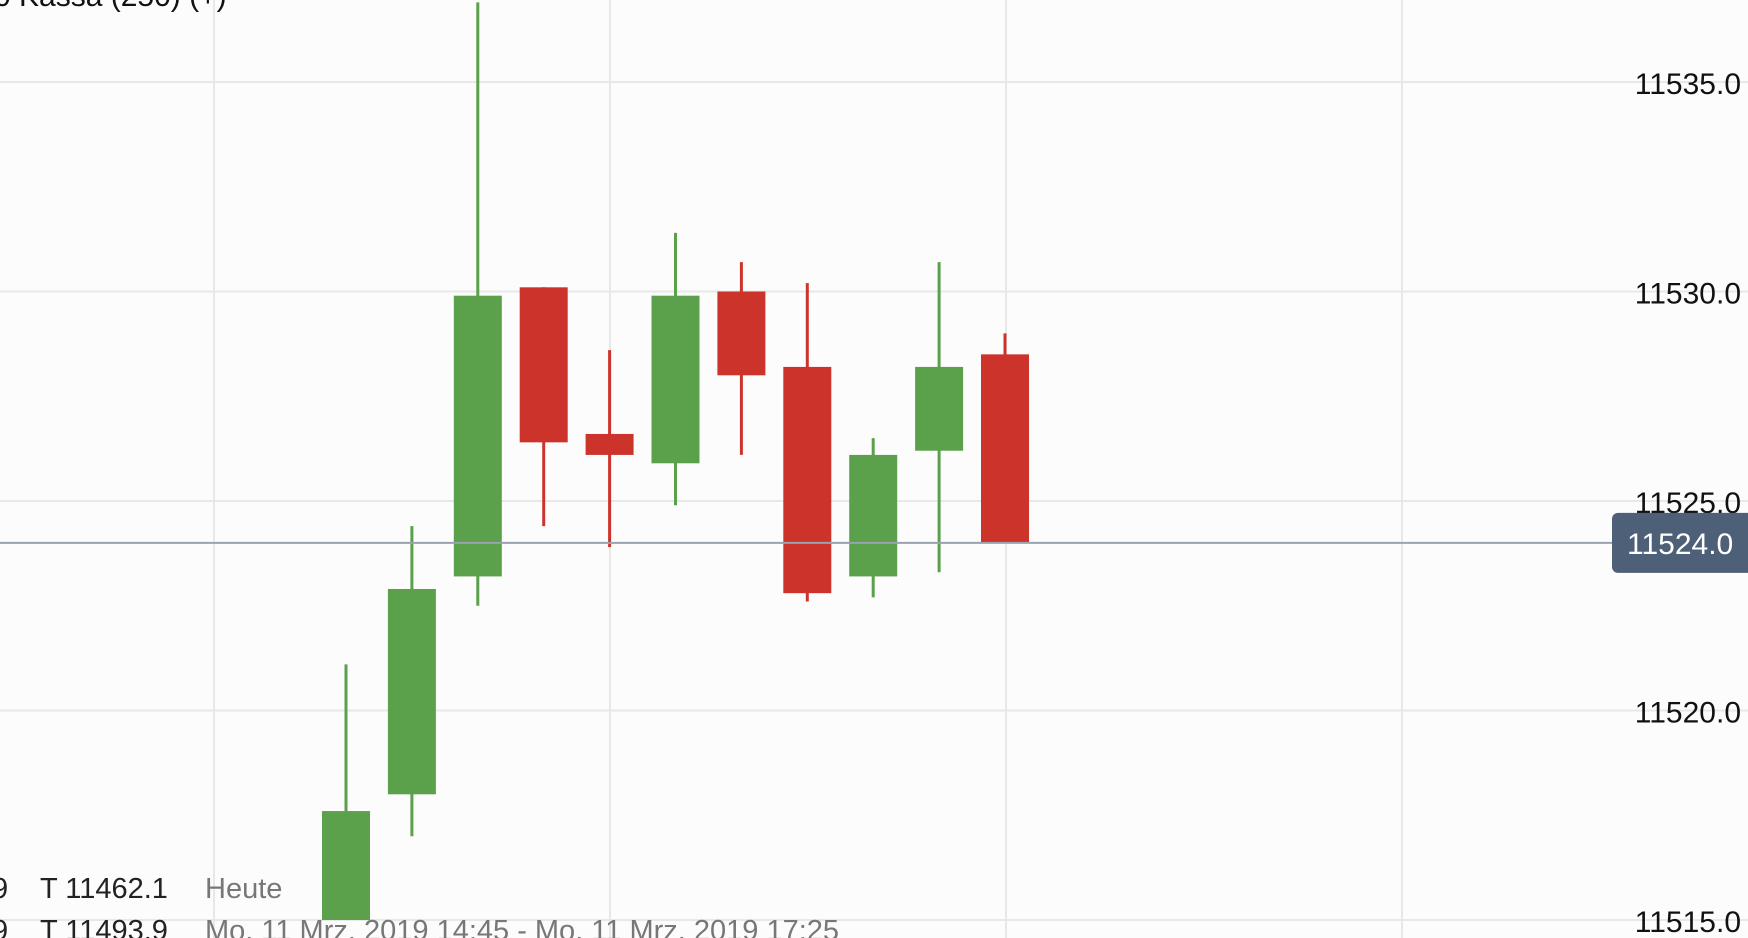 This screenshot has height=938, width=1748. What do you see at coordinates (1688, 922) in the screenshot?
I see `y-tick-label: 11515.0` at bounding box center [1688, 922].